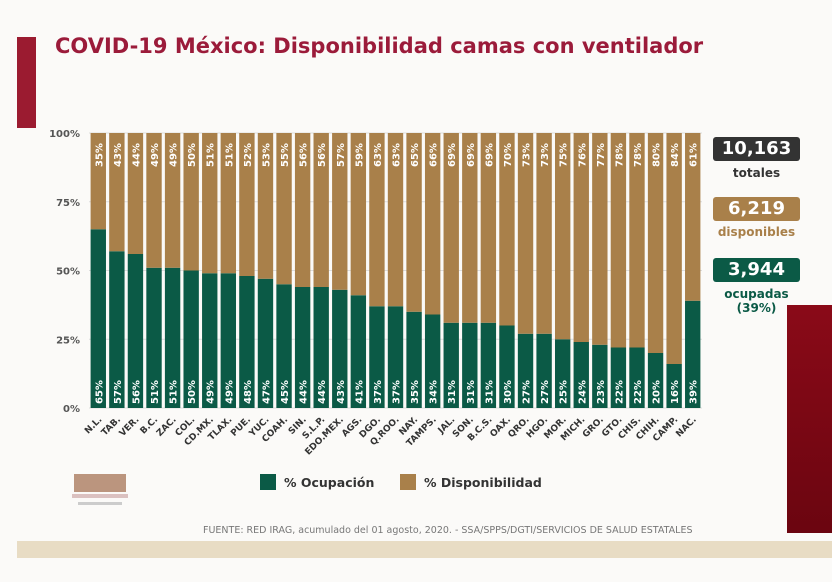 The height and width of the screenshot is (582, 832). I want to click on data-label-disponibilidad: 61%, so click(694, 155).